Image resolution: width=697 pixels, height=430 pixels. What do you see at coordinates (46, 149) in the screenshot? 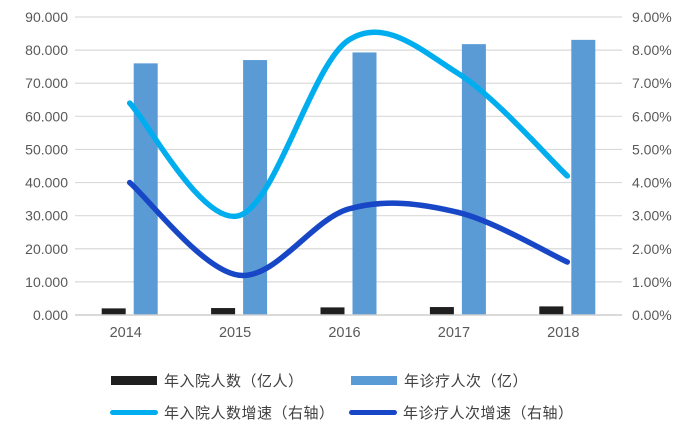
I see `left-axis-tick-label: 50.000` at bounding box center [46, 149].